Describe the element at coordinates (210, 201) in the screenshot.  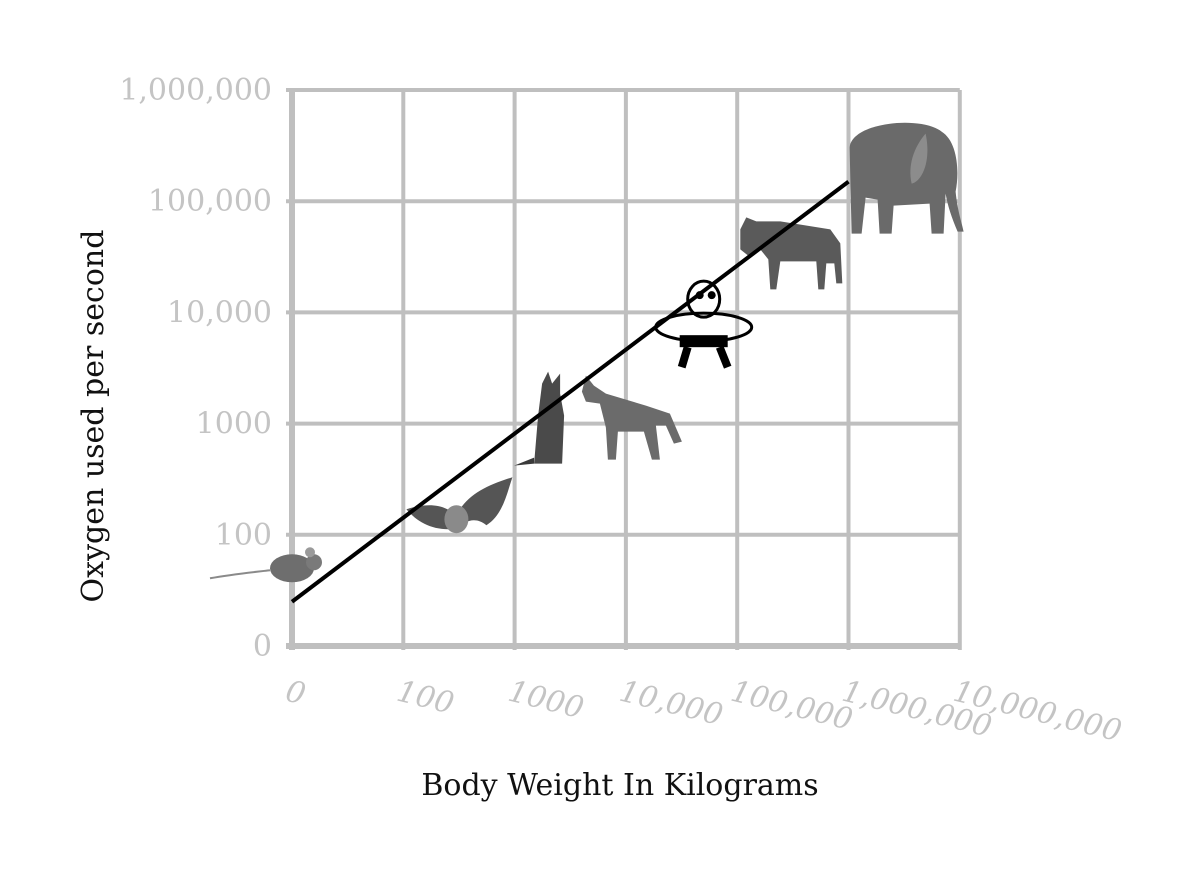
I see `y-tick-label: 100,000` at that location.